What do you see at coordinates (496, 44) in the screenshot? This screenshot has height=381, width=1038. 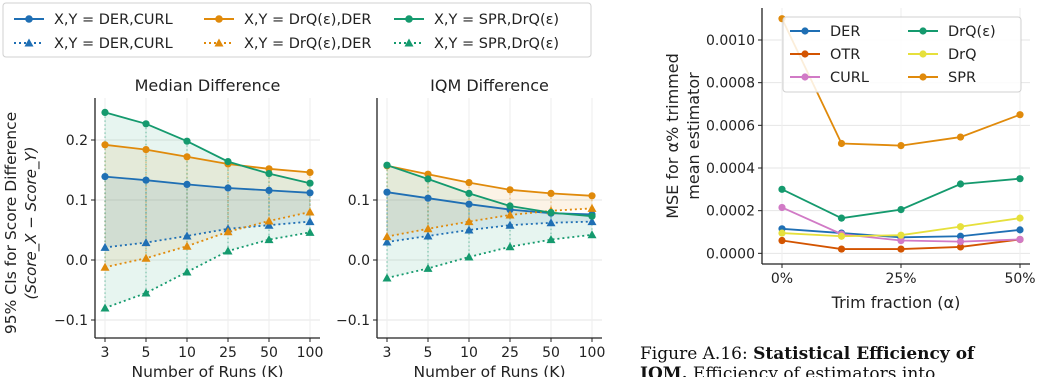 I see `legend-label-6: X,Y = SPR,DrQ(ε)` at bounding box center [496, 44].